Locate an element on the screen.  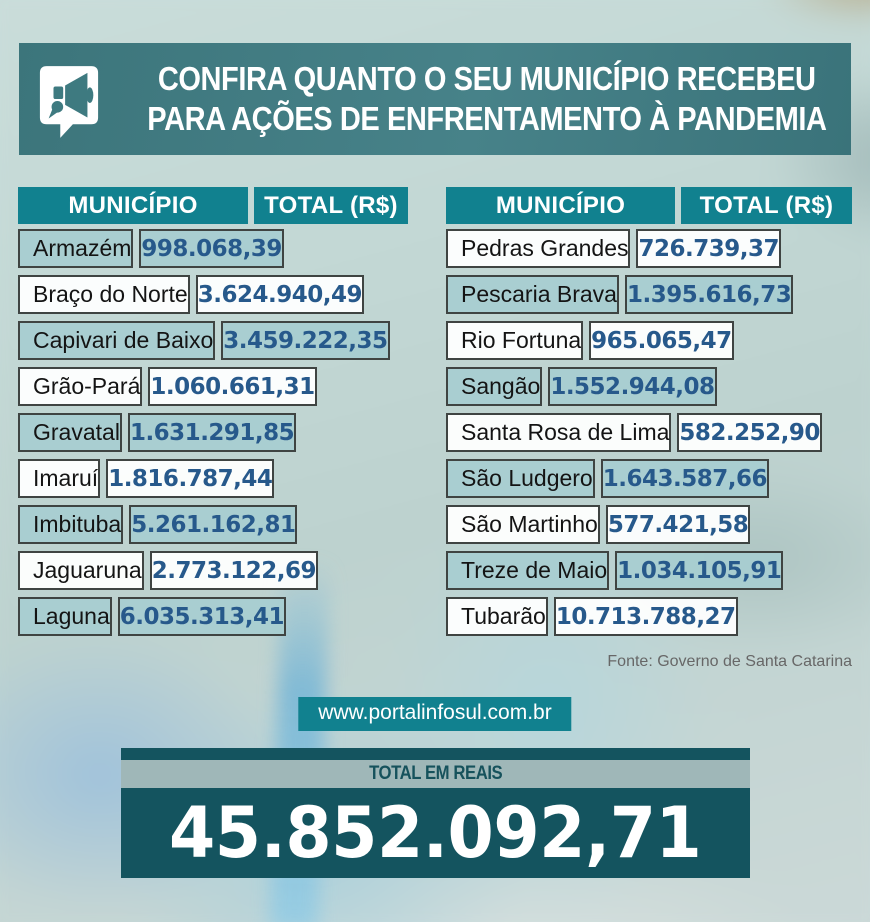
table-row: Rio Fortuna 965.065,47 is located at coordinates (649, 340).